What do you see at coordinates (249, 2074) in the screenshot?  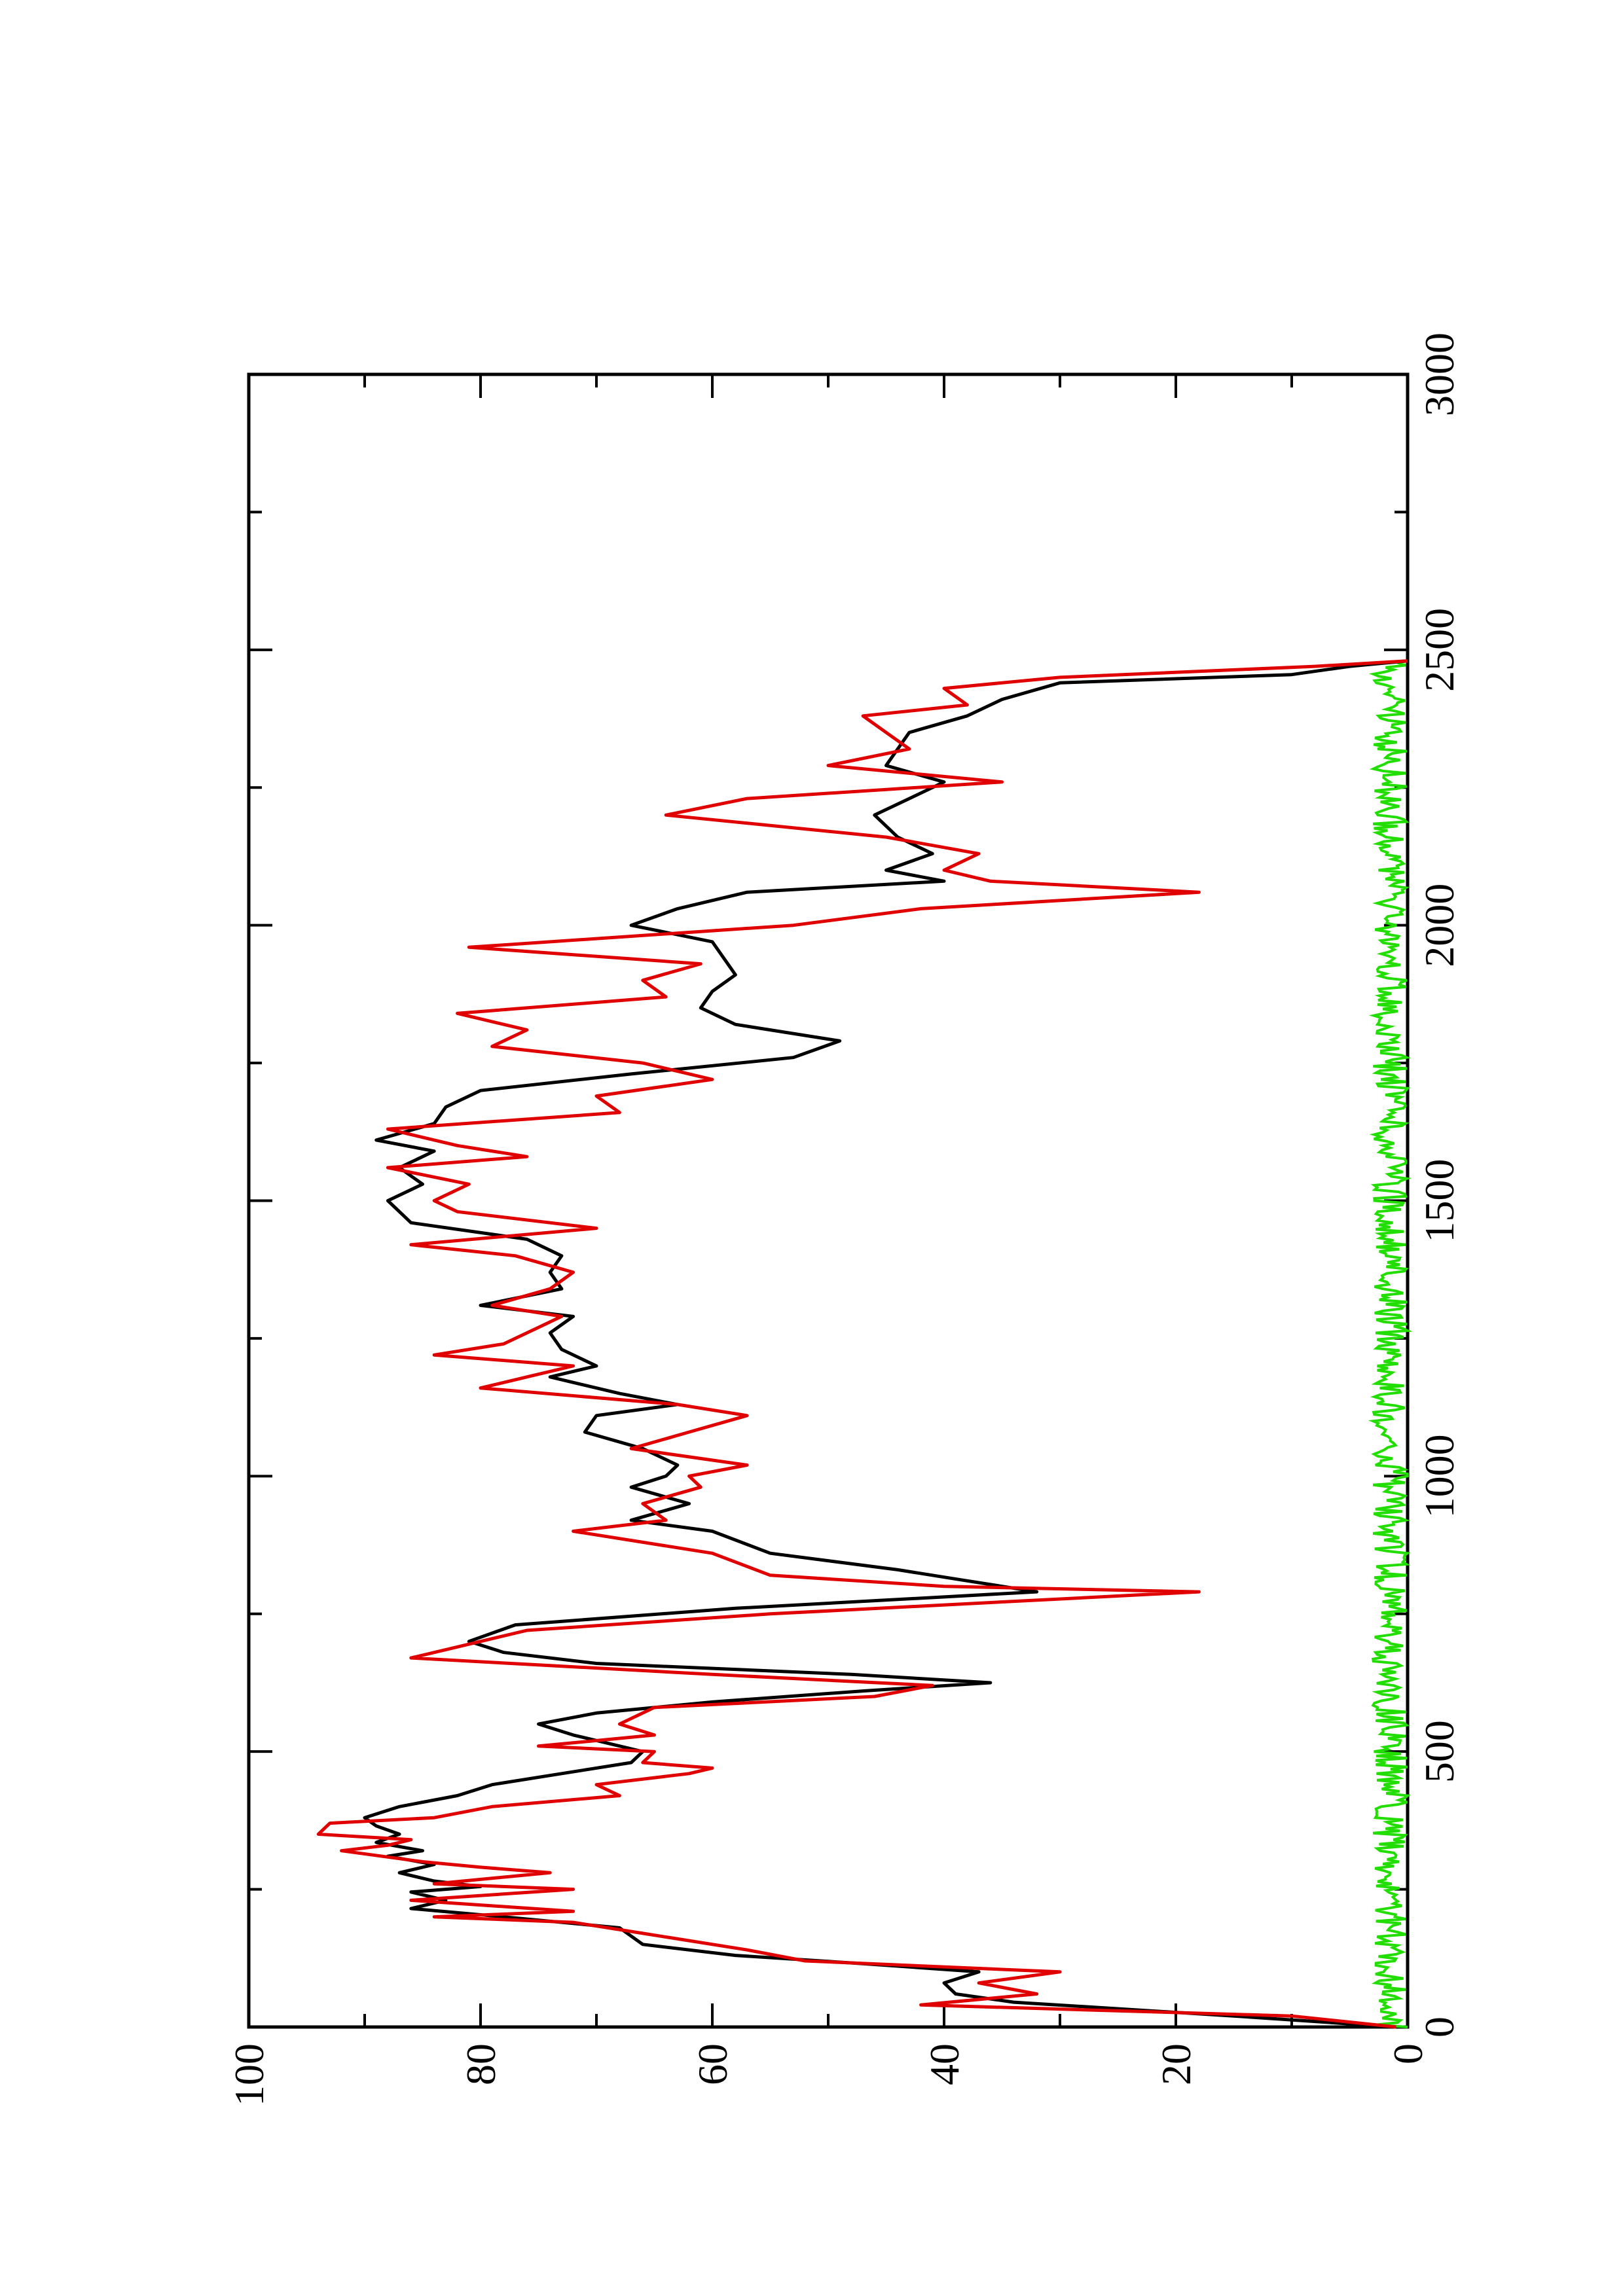 I see `y-tick-label: 100` at bounding box center [249, 2074].